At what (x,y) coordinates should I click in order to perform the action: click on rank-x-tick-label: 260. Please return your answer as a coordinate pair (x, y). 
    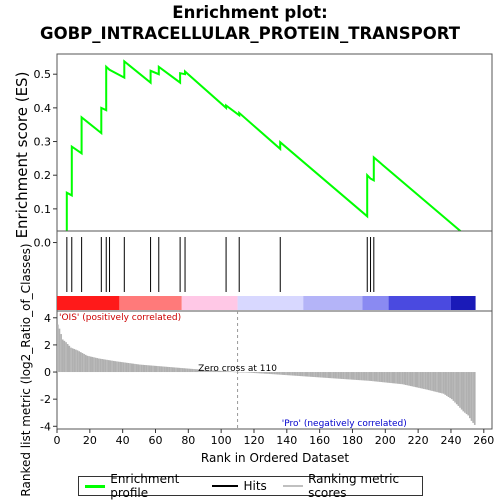
    Looking at the image, I should click on (483, 440).